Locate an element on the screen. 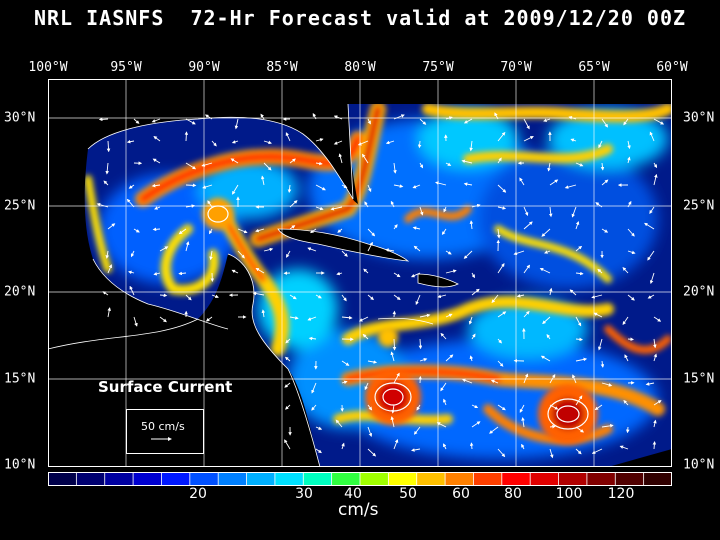  latitude-label: 30°N is located at coordinates (699, 118).